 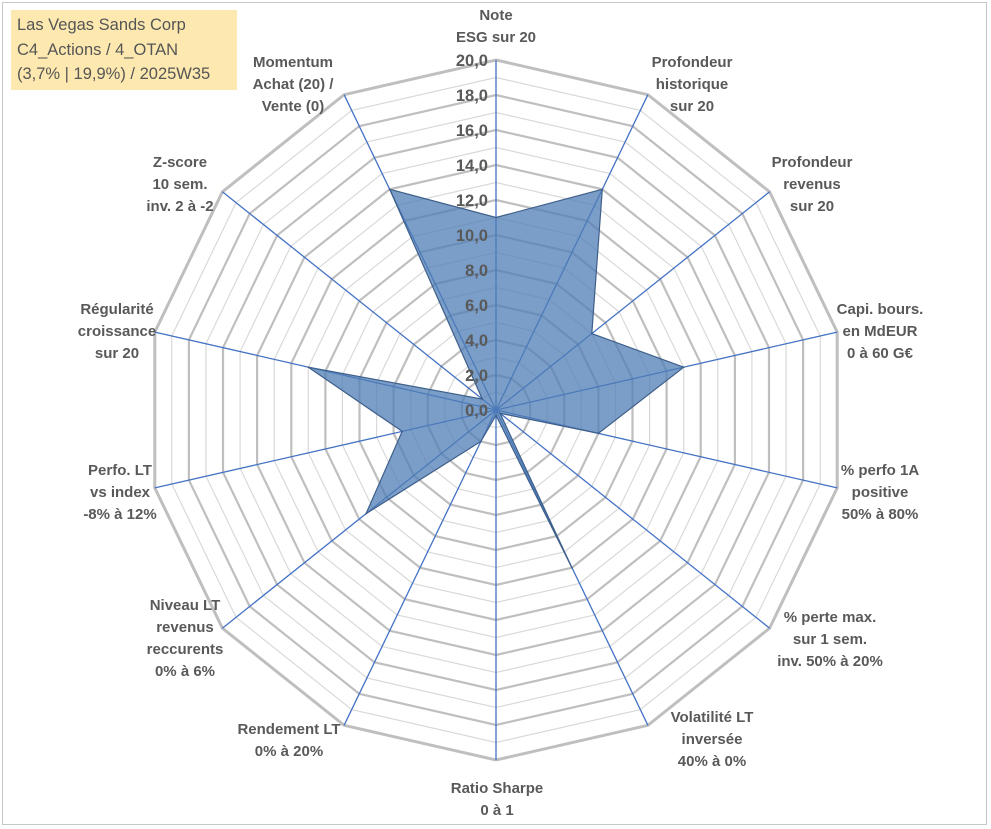 I want to click on axis-label: Ratio Sharpe 0 à 1, so click(x=497, y=799).